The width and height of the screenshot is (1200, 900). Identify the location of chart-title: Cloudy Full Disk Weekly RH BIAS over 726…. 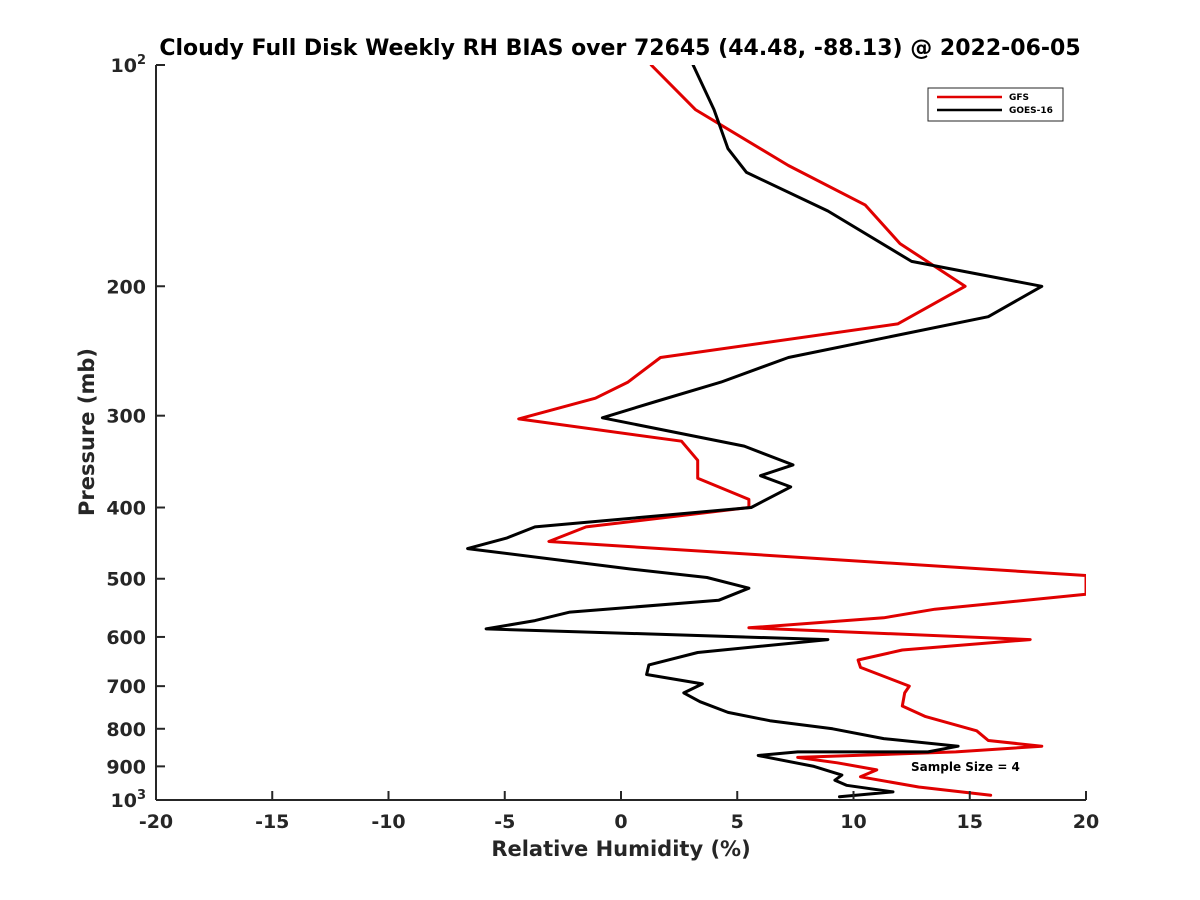
(619, 48).